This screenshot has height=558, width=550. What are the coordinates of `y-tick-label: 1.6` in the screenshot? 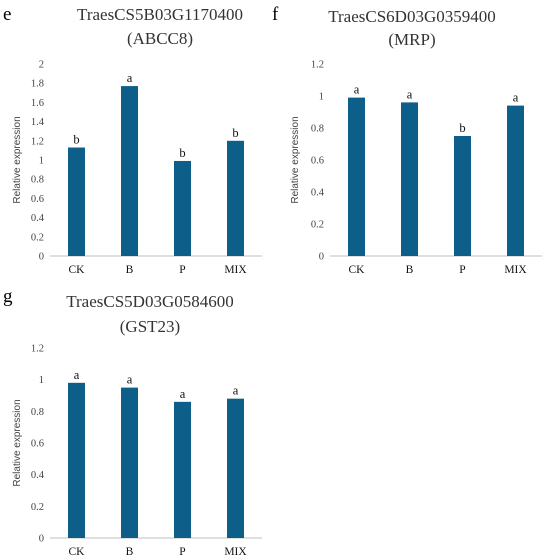 It's located at (37, 103).